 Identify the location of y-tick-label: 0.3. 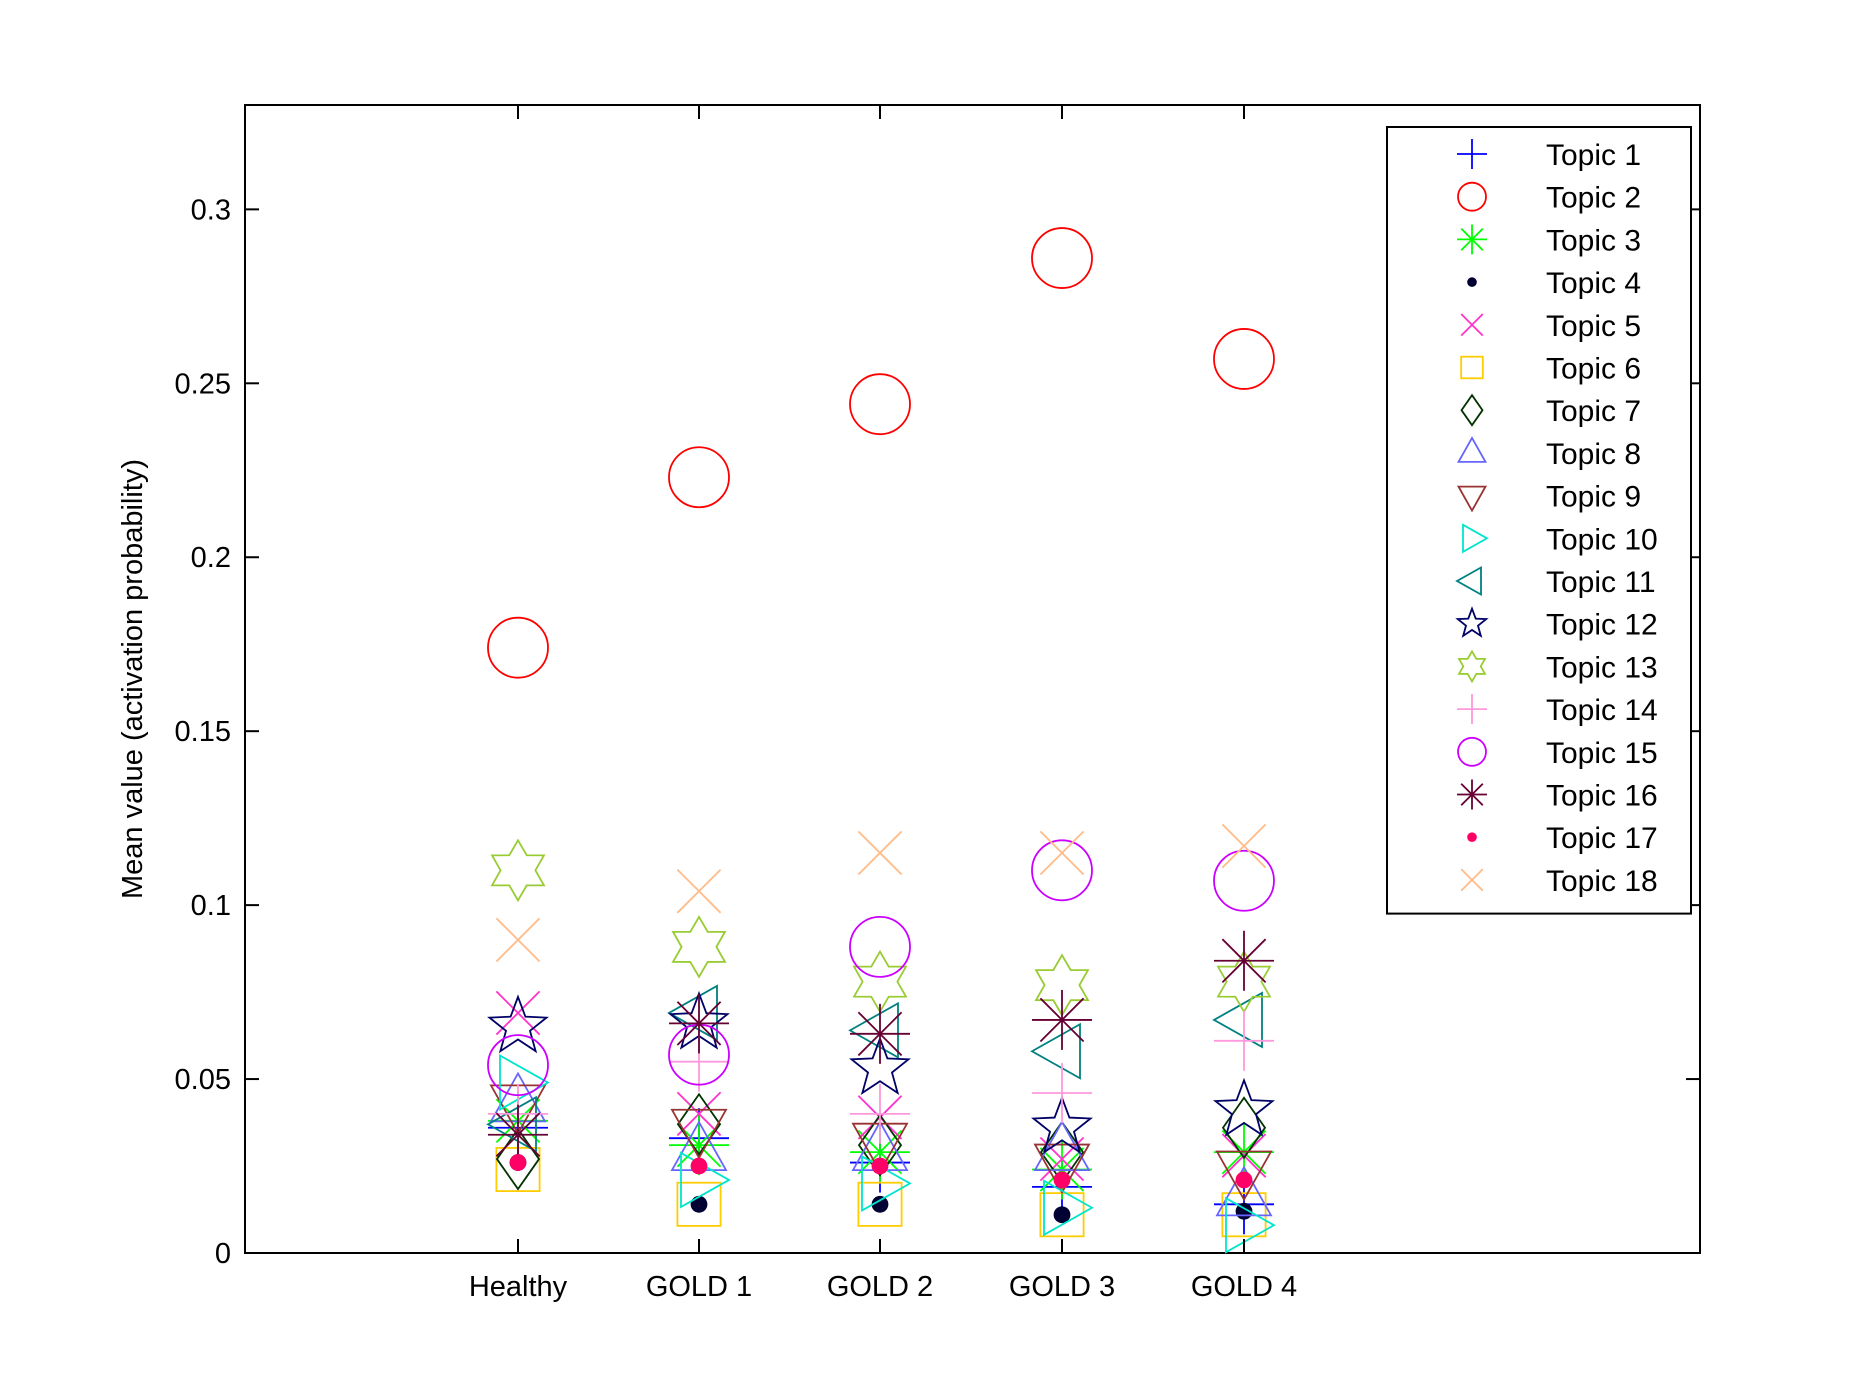
(211, 210).